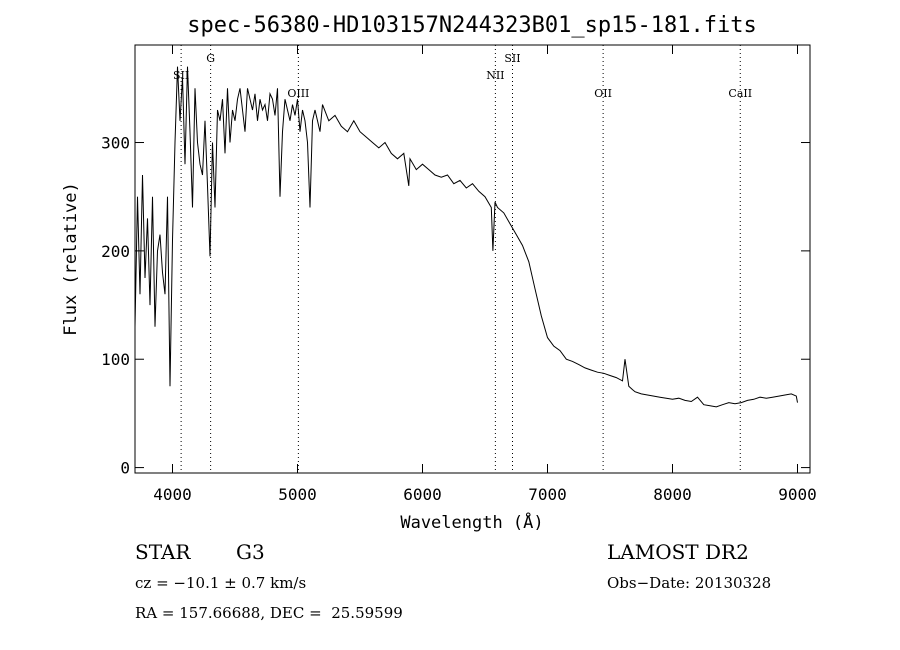  What do you see at coordinates (221, 583) in the screenshot?
I see `redshift-info: cz = −10.1 ± 0.7 km/s` at bounding box center [221, 583].